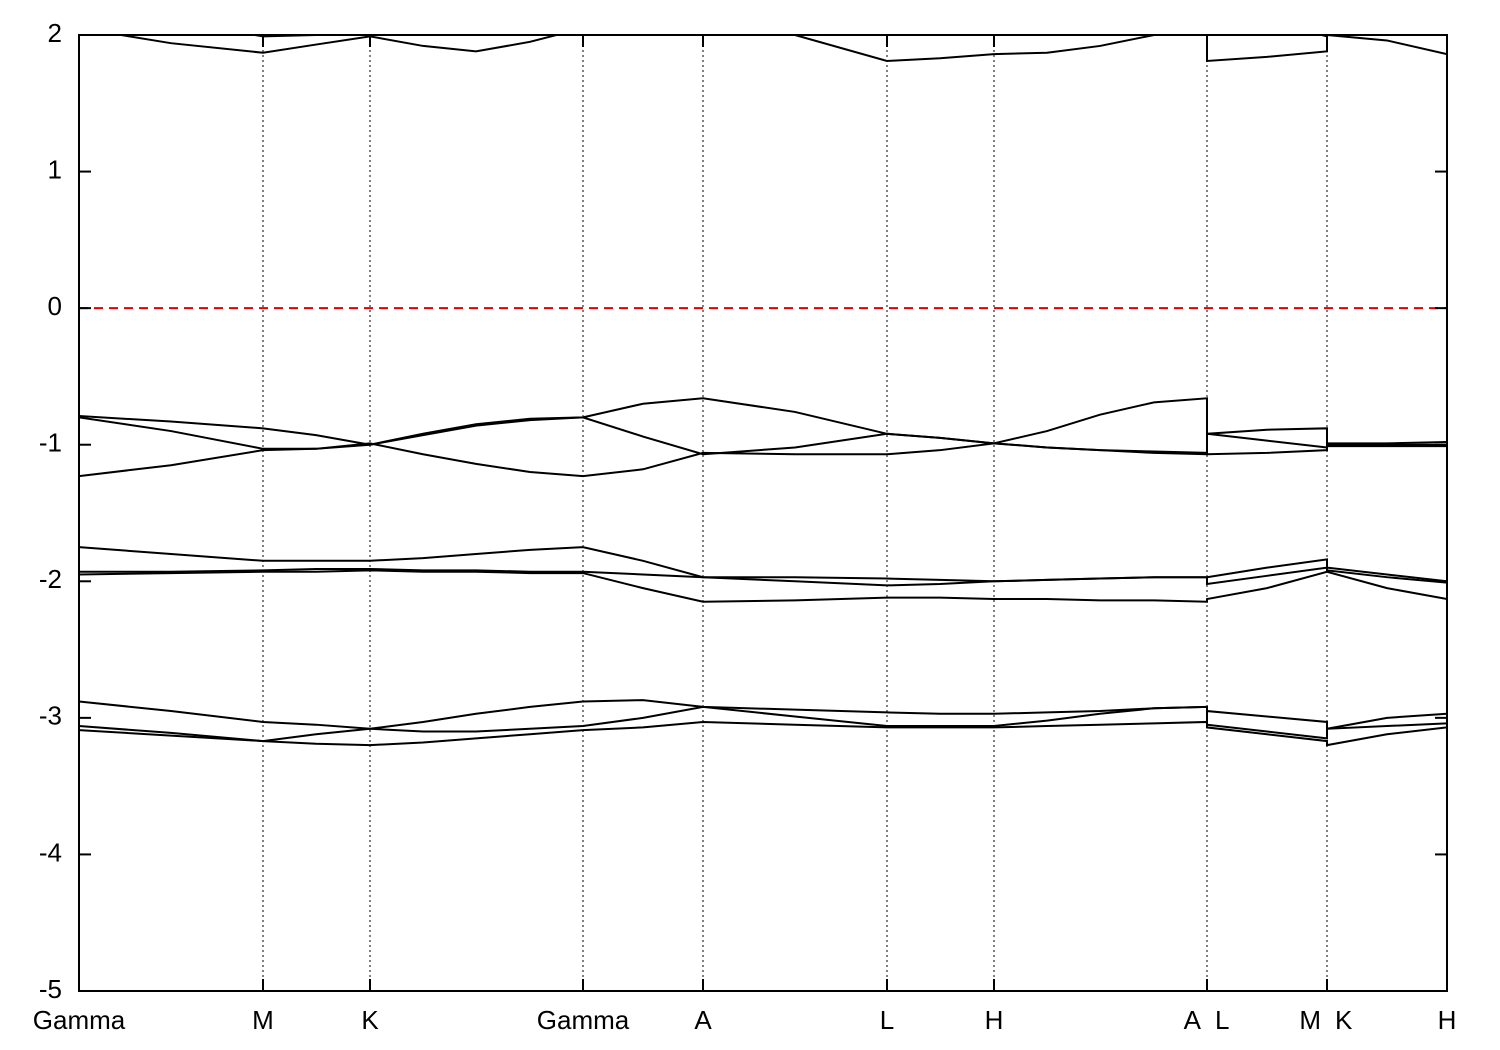  Describe the element at coordinates (50, 716) in the screenshot. I see `y-tick-label: -3` at that location.